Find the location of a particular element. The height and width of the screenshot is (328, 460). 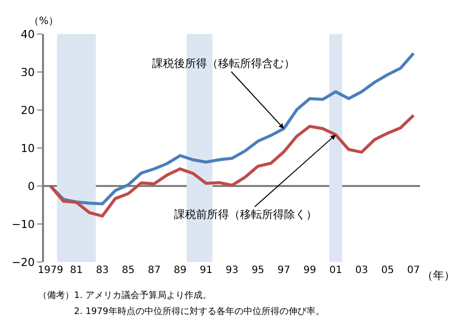

y-tick-label: 30 is located at coordinates (27, 72).